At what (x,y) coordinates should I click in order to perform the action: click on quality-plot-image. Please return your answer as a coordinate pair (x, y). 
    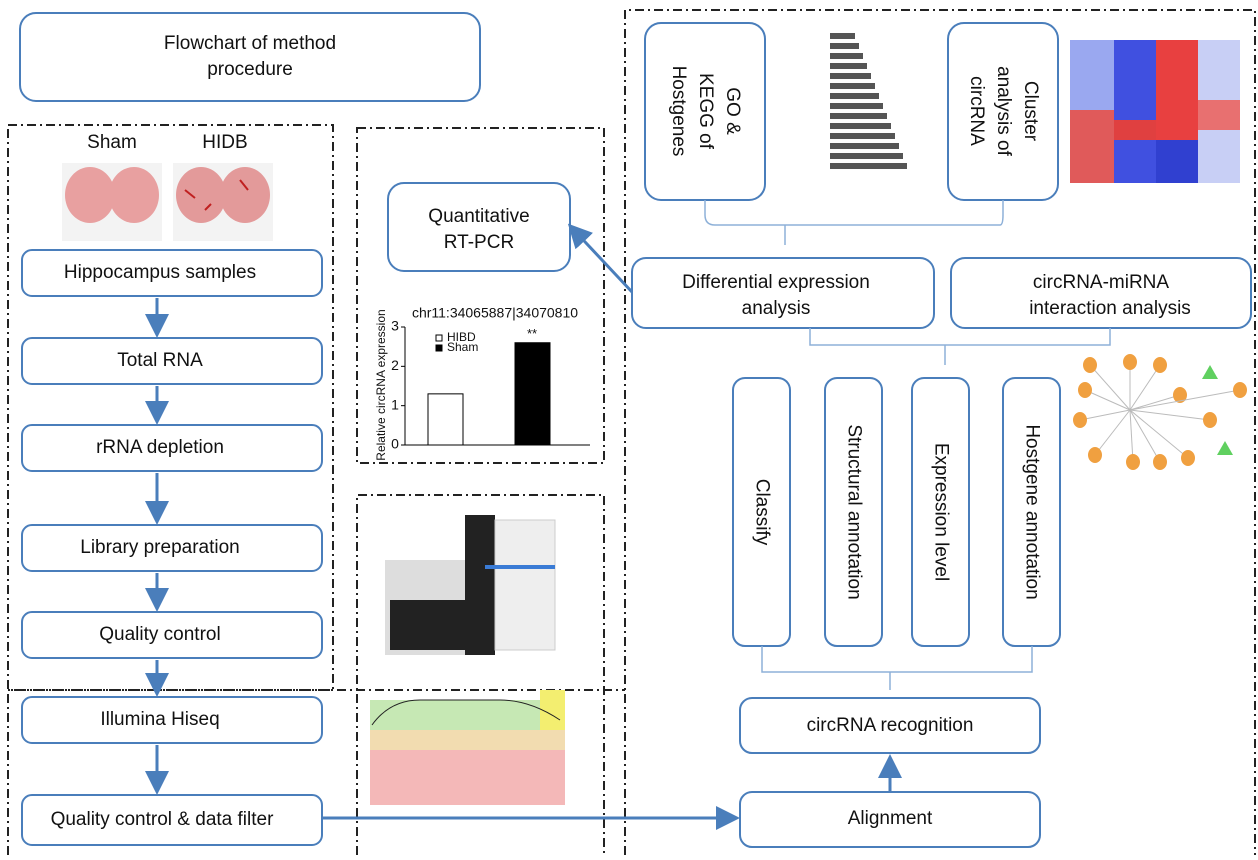
    Looking at the image, I should click on (467, 747).